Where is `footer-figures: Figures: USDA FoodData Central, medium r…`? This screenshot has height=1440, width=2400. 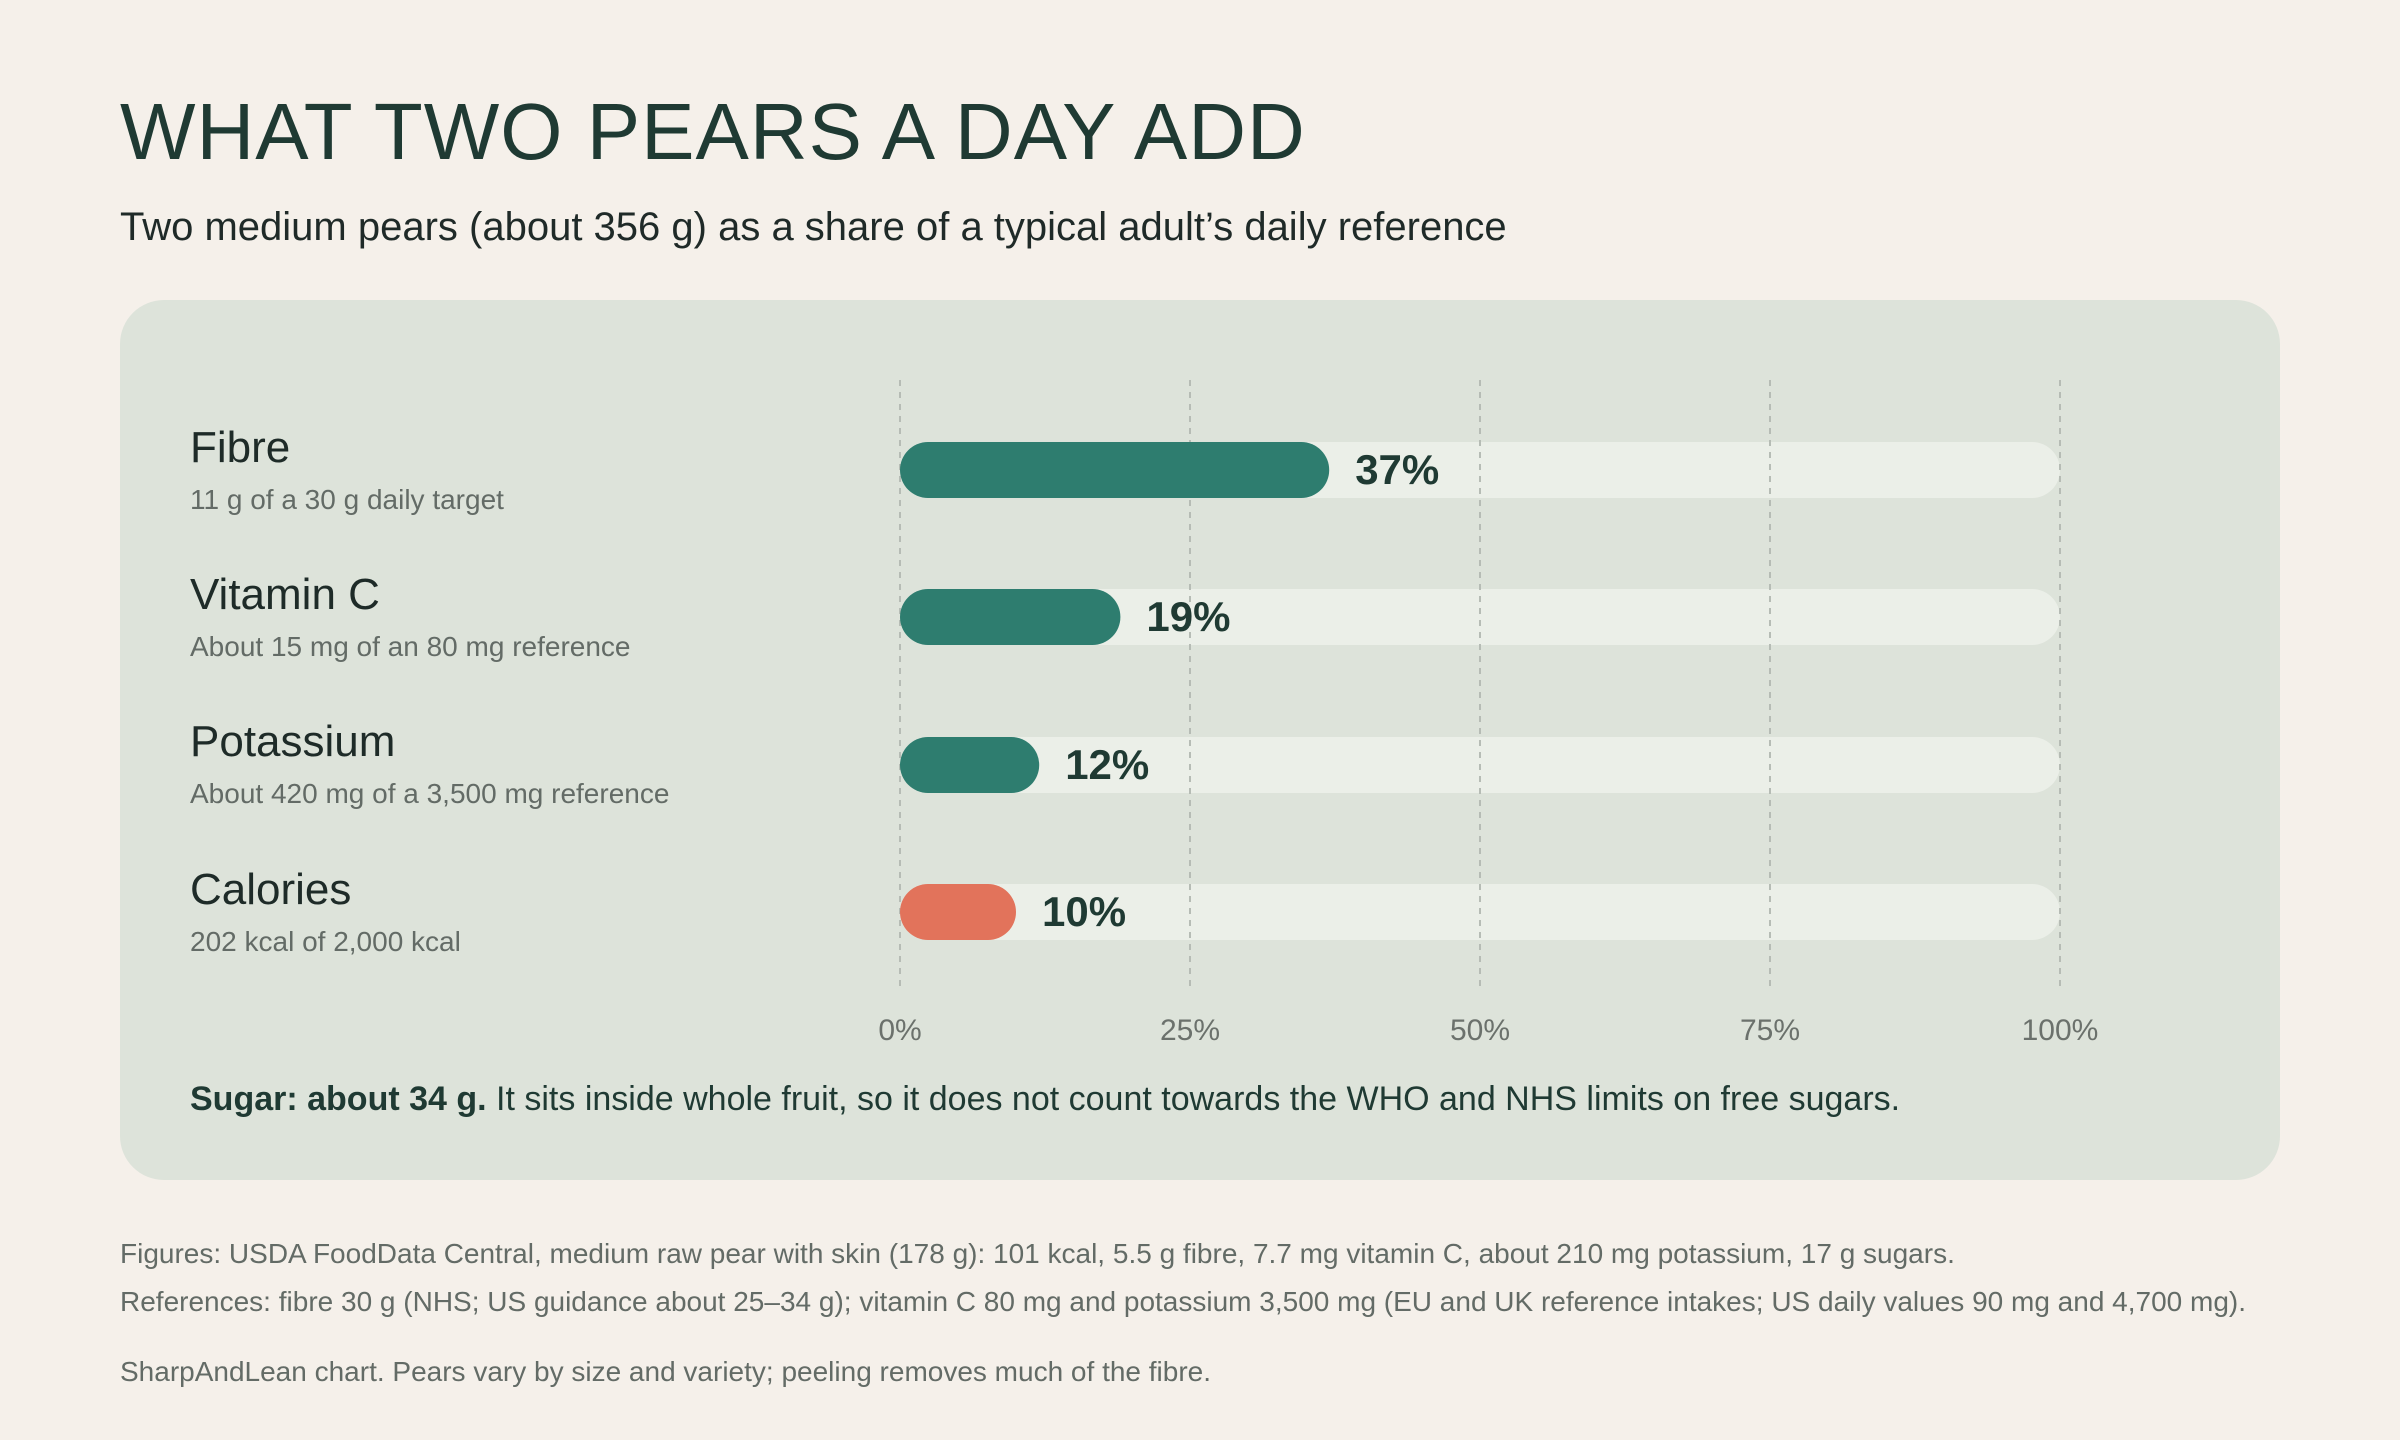 footer-figures: Figures: USDA FoodData Central, medium r… is located at coordinates (1037, 1253).